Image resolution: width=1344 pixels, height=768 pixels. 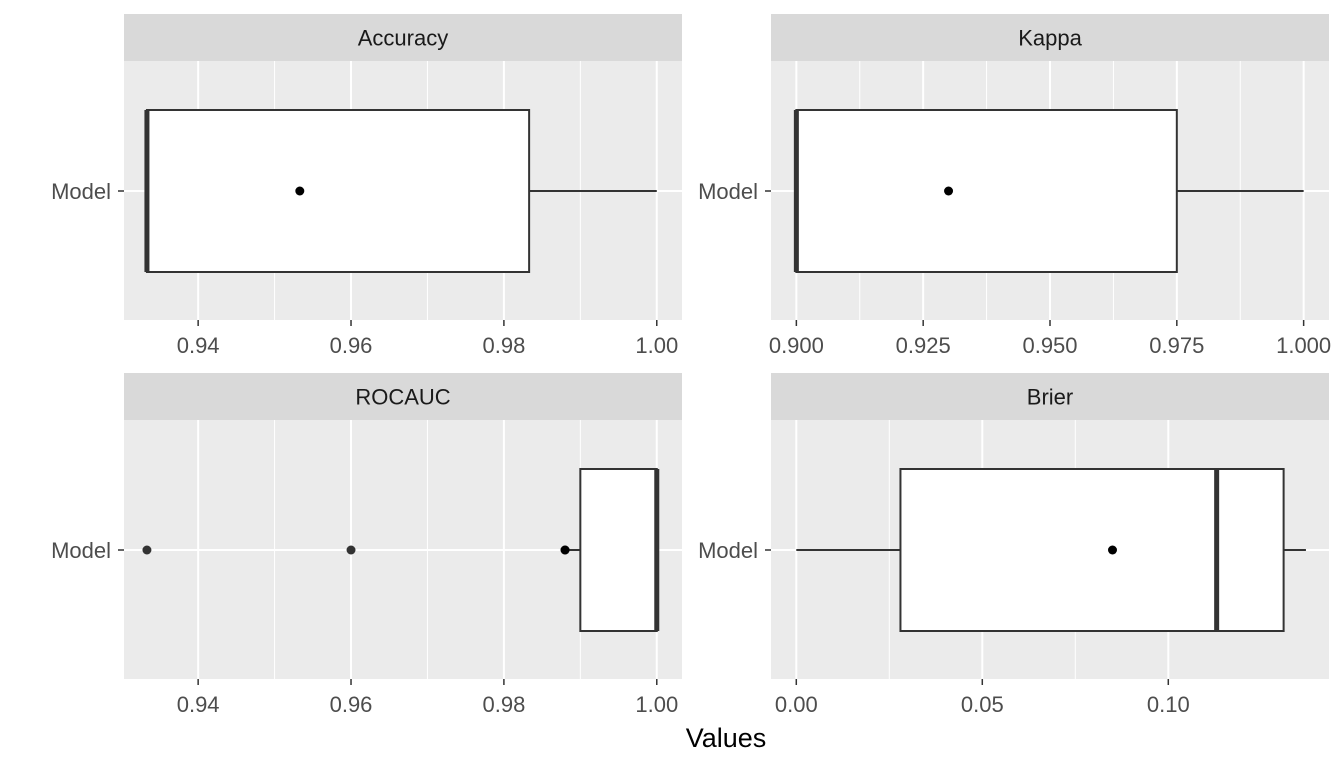 What do you see at coordinates (1303, 345) in the screenshot?
I see `x-tick-label: 1.000` at bounding box center [1303, 345].